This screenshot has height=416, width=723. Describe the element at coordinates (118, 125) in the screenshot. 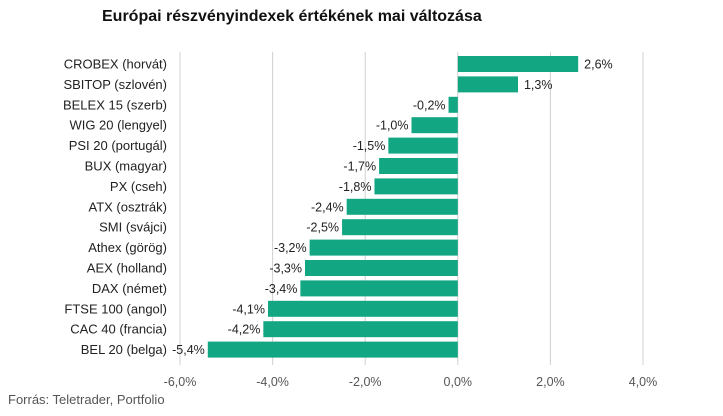

I see `category-label: WIG 20 (lengyel)` at that location.